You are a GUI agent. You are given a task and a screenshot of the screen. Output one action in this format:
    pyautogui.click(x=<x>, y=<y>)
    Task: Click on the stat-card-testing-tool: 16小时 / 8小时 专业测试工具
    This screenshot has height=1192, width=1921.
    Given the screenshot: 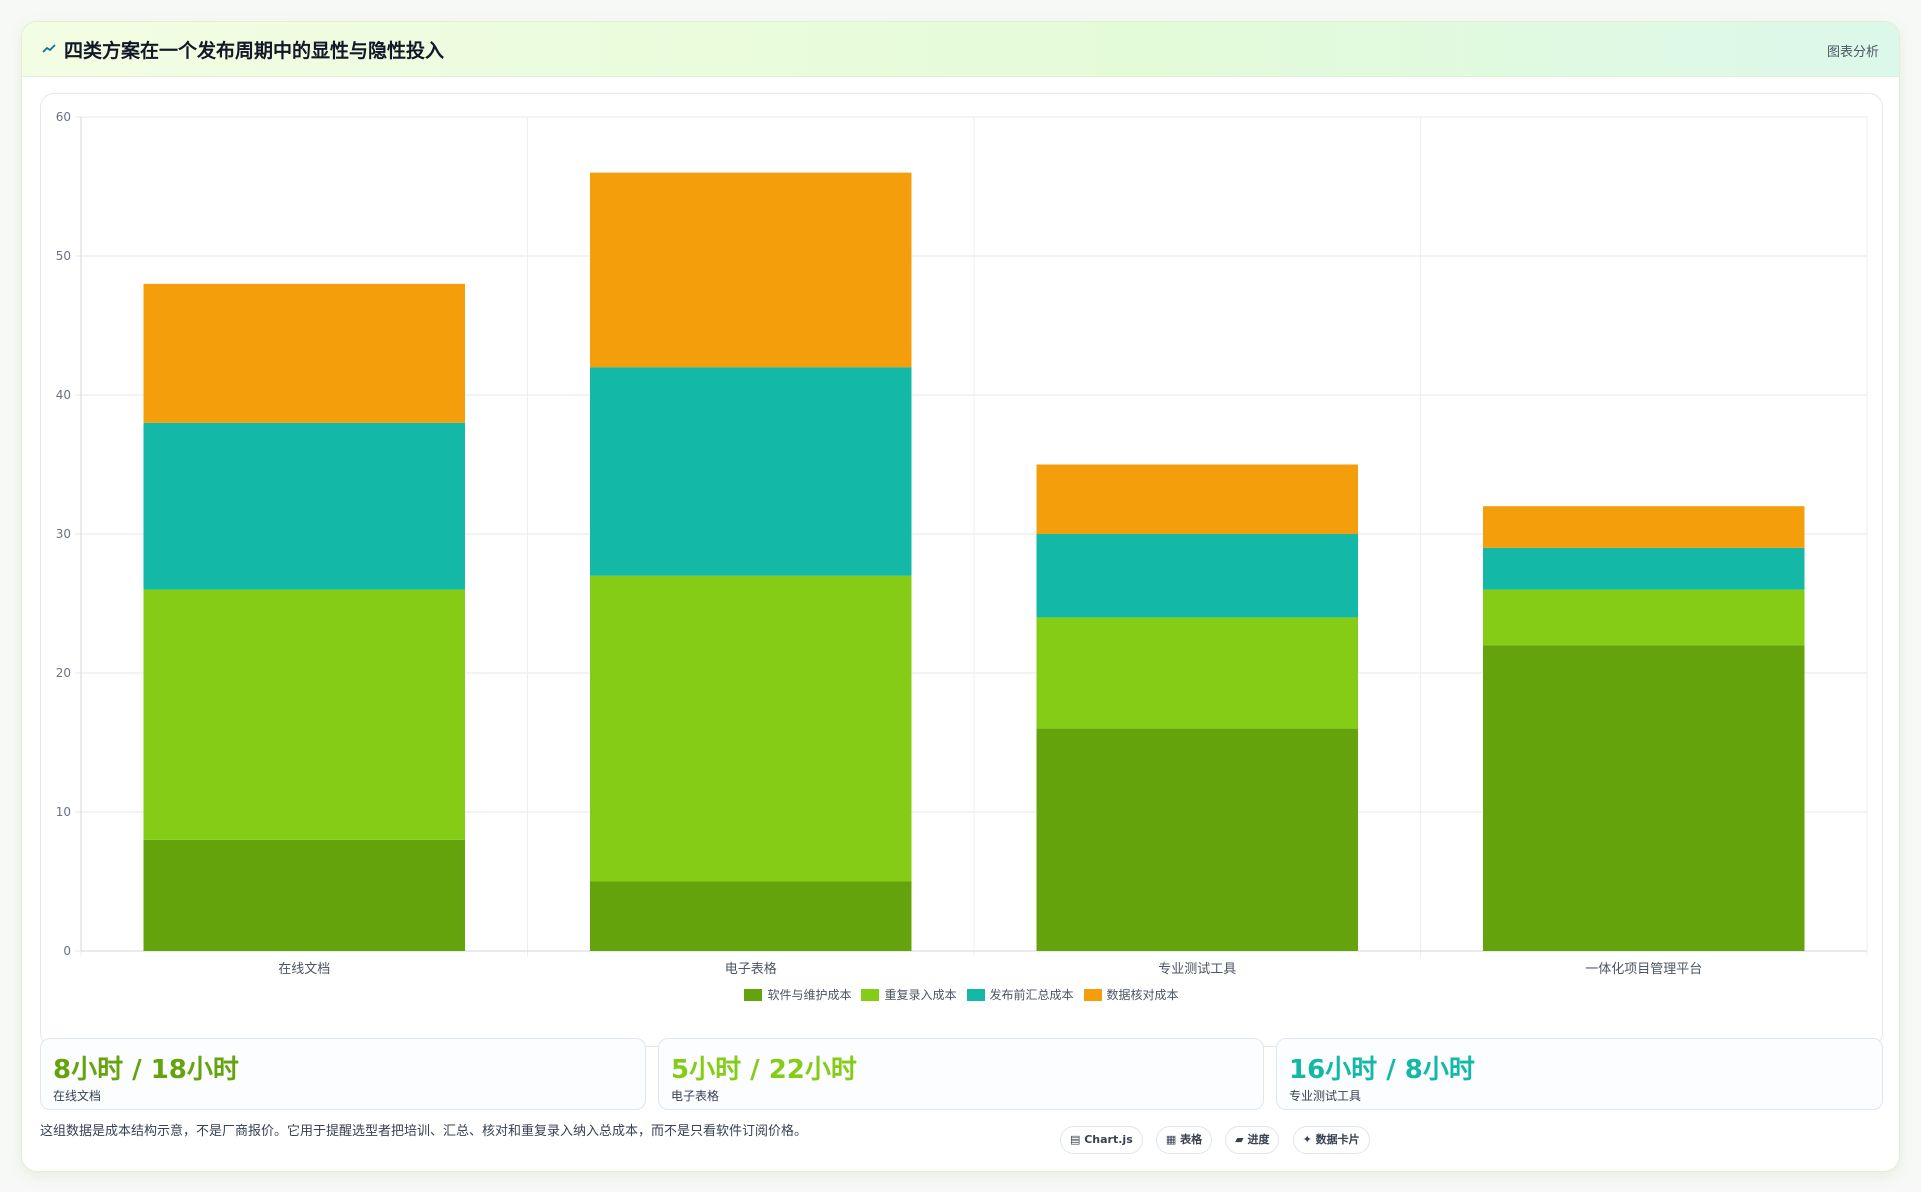 What is the action you would take?
    pyautogui.click(x=1579, y=1074)
    